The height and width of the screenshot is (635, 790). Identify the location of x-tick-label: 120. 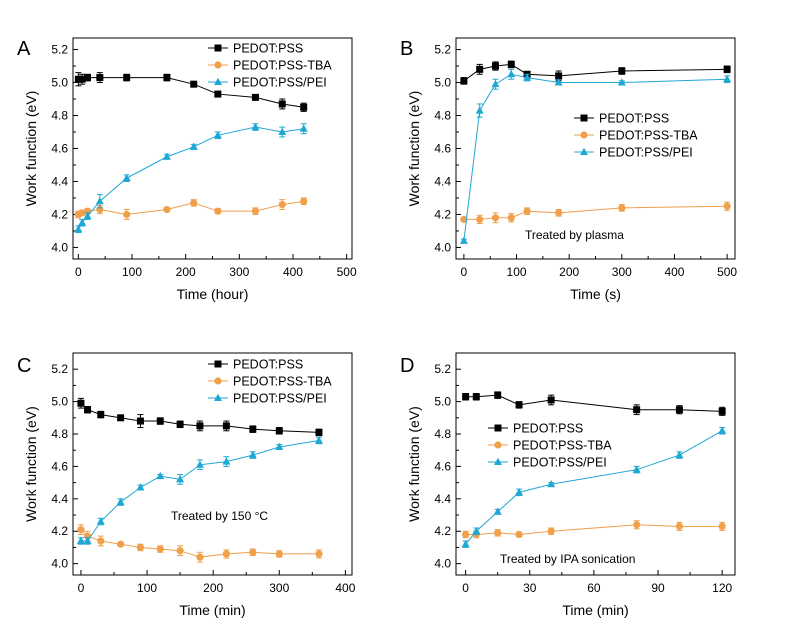
(722, 588).